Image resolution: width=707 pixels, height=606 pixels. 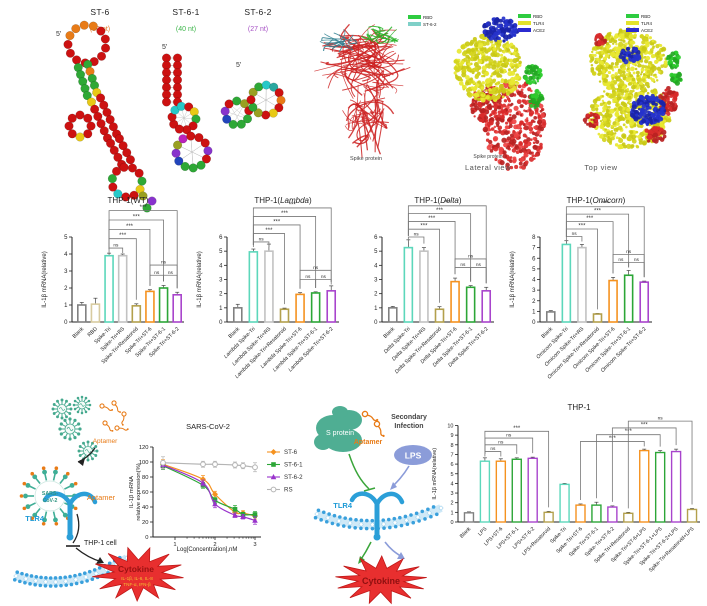 I want to click on arrowhead-lps, so click(x=393, y=486).